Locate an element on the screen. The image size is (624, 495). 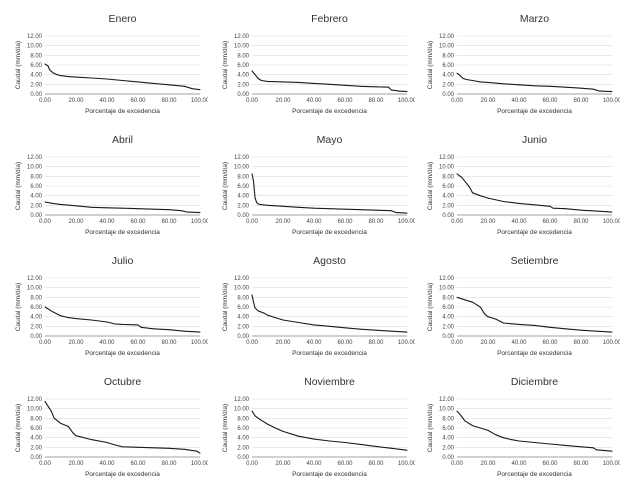
chart-title: Setiembre is located at coordinates (535, 261).